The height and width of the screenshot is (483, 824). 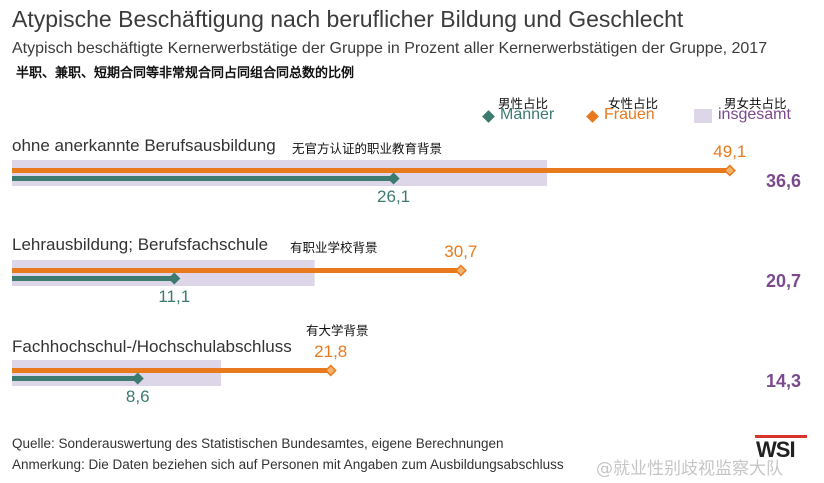 I want to click on watermark: @就业性别歧视监察大队, so click(x=689, y=469).